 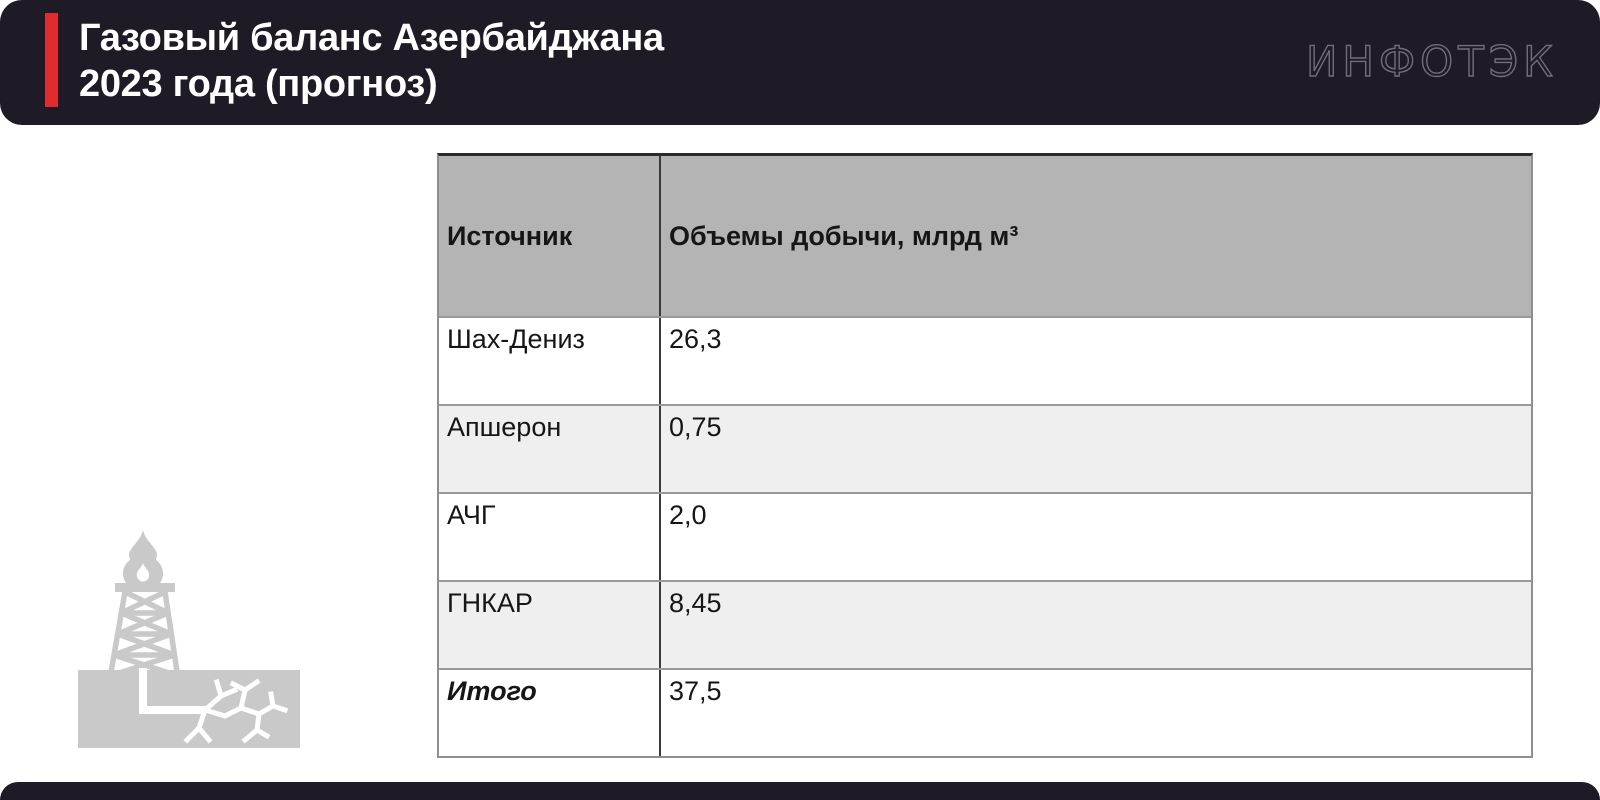 I want to click on source-cell: АЧГ, so click(x=471, y=515).